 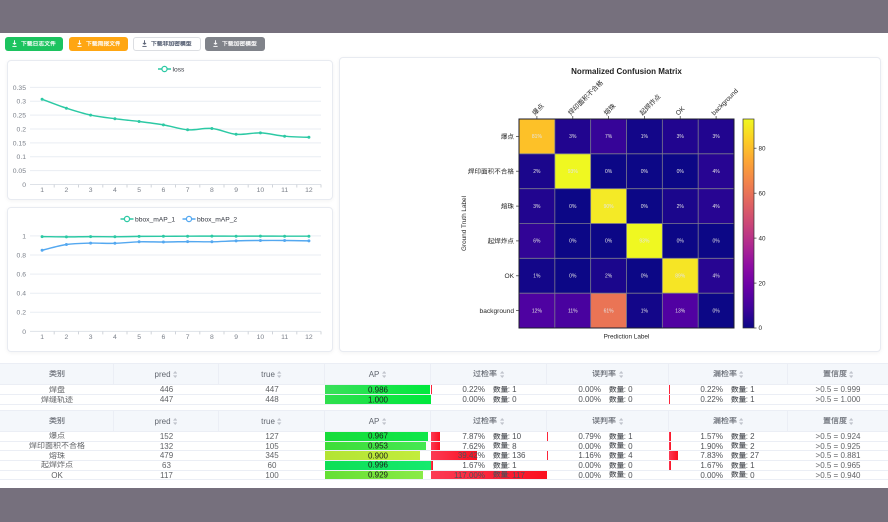 What do you see at coordinates (763, 148) in the screenshot?
I see `svg-text: 80` at bounding box center [763, 148].